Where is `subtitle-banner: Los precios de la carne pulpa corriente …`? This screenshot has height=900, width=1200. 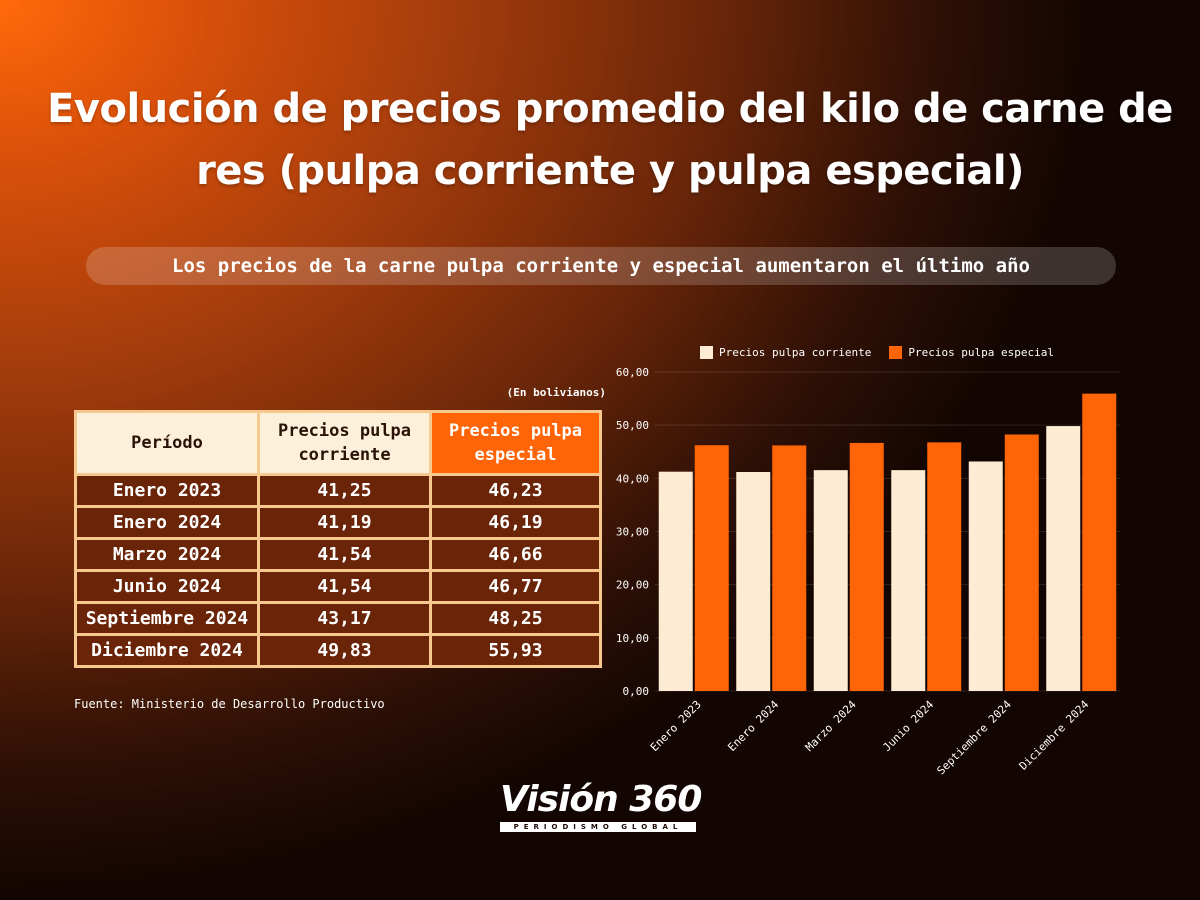 subtitle-banner: Los precios de la carne pulpa corriente … is located at coordinates (601, 266).